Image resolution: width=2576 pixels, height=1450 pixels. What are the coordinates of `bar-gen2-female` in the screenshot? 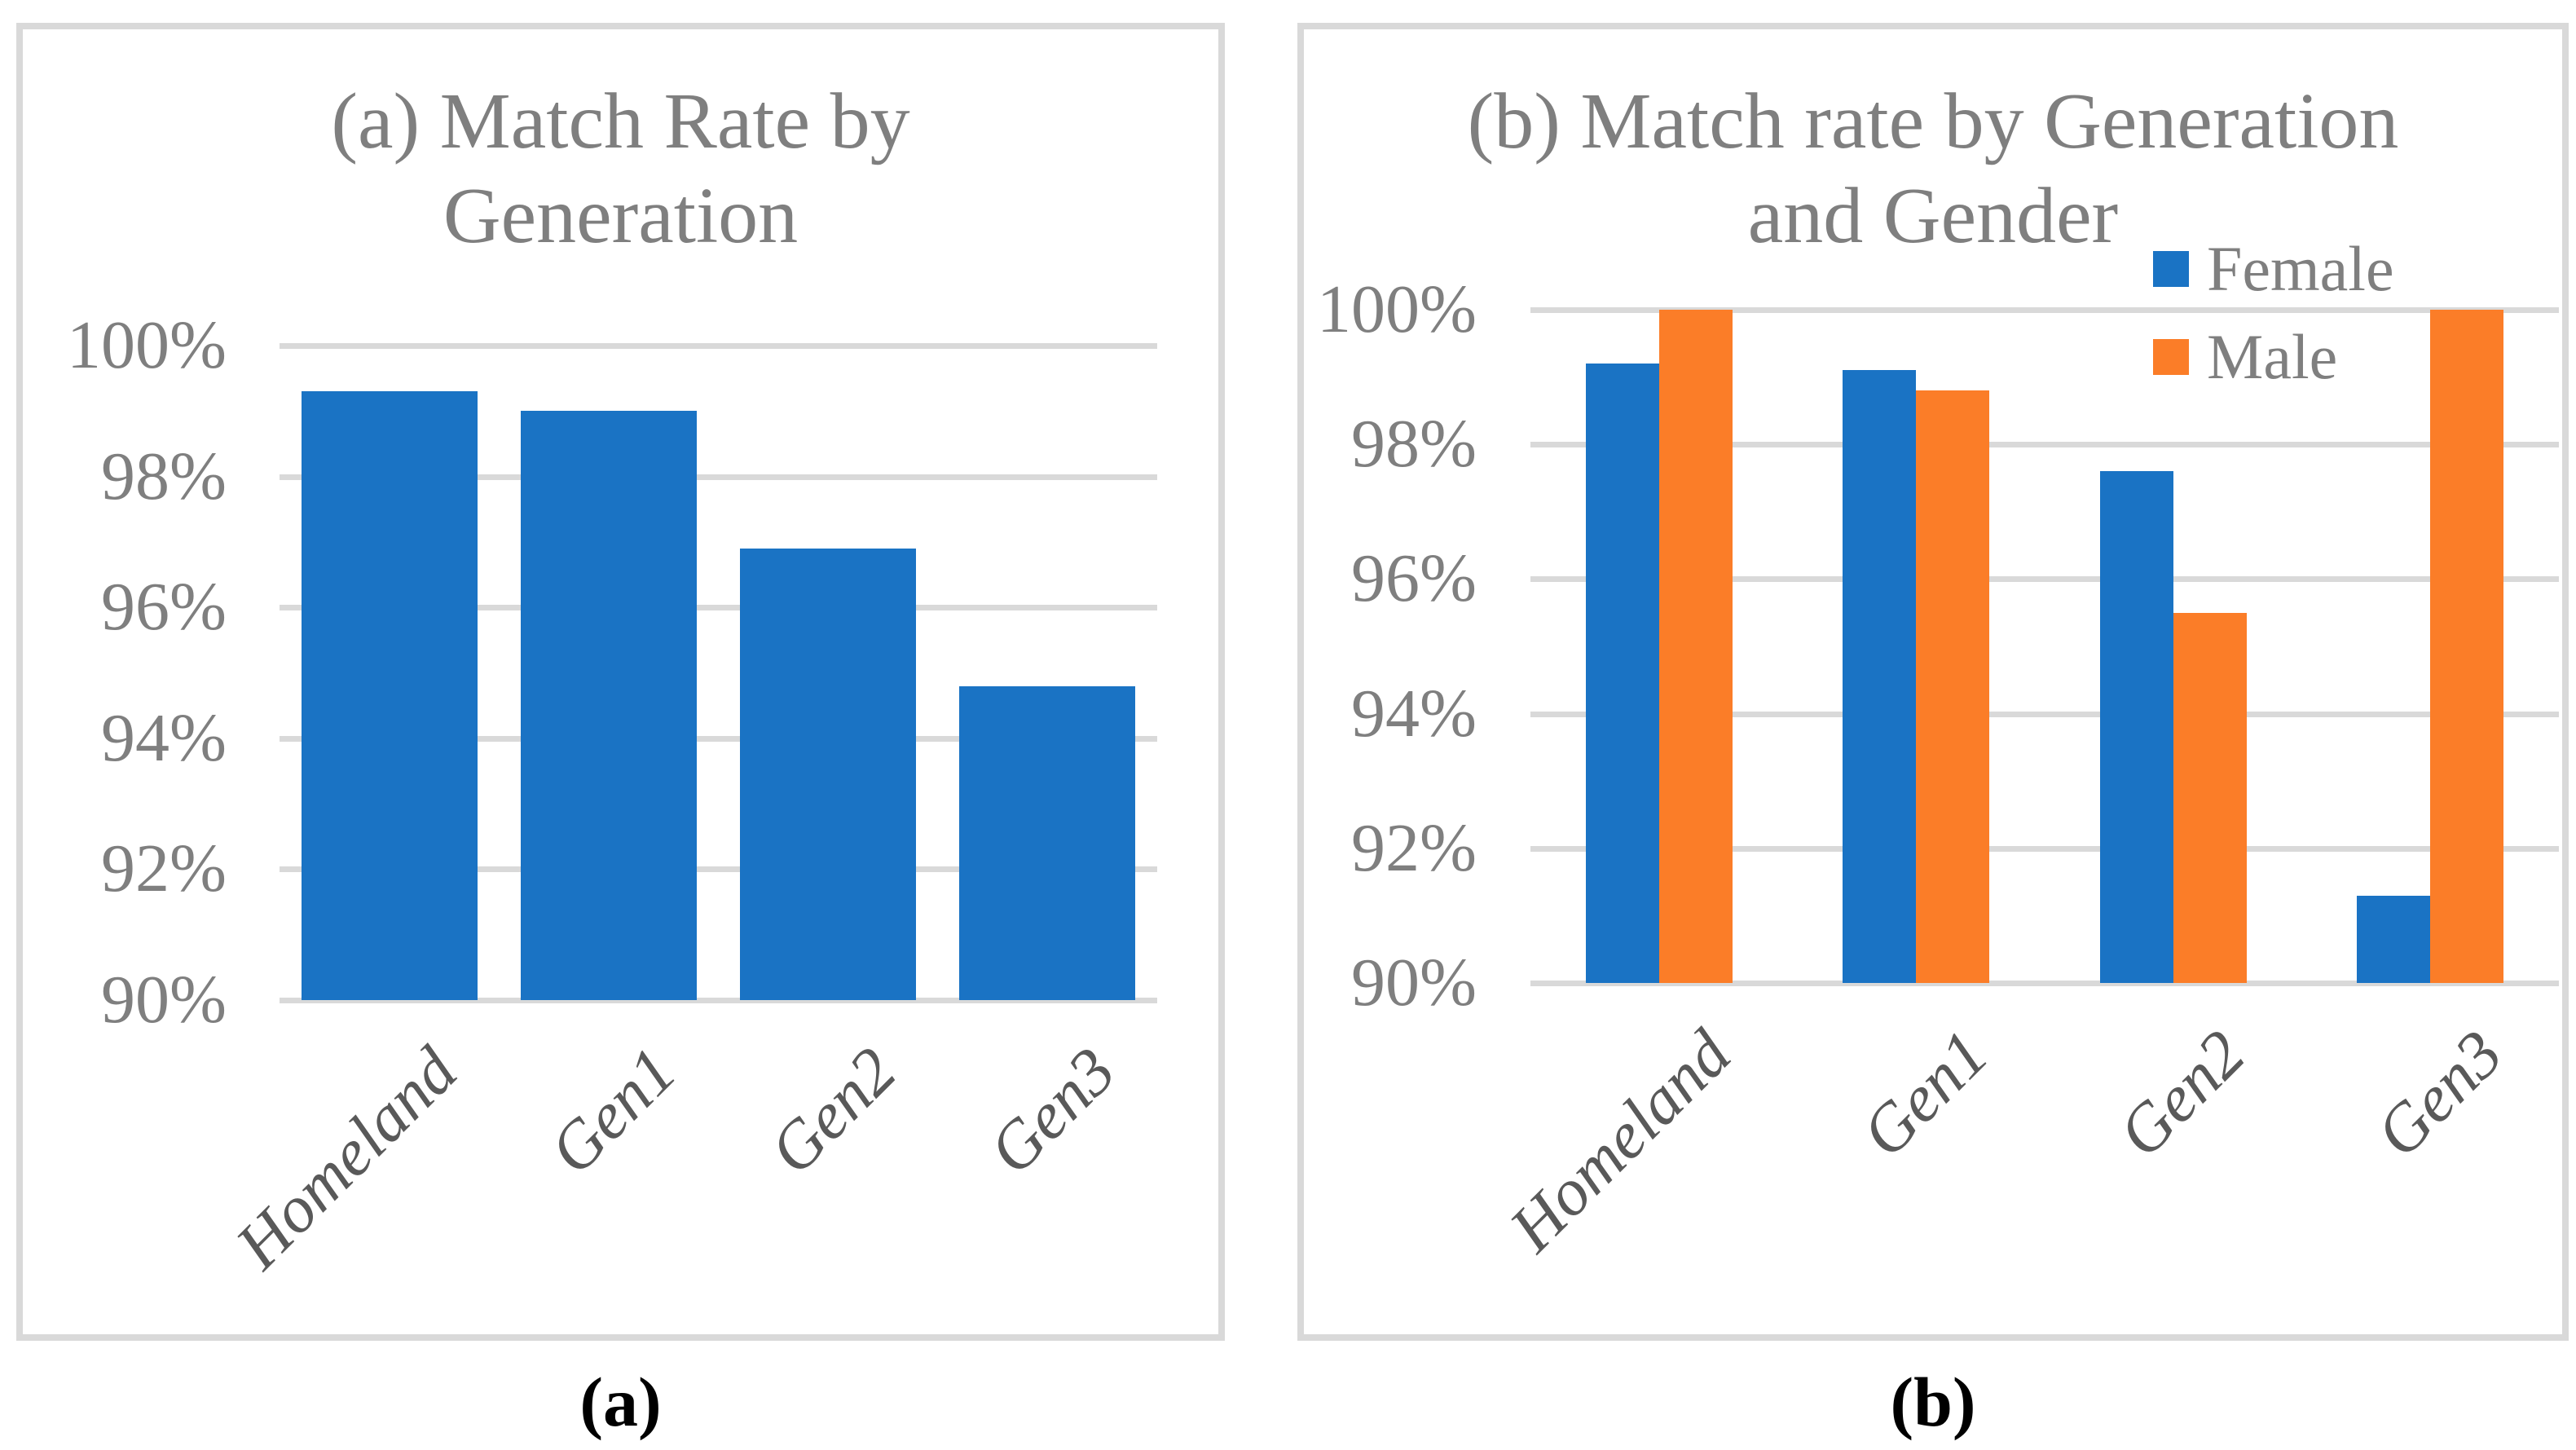 It's located at (2136, 727).